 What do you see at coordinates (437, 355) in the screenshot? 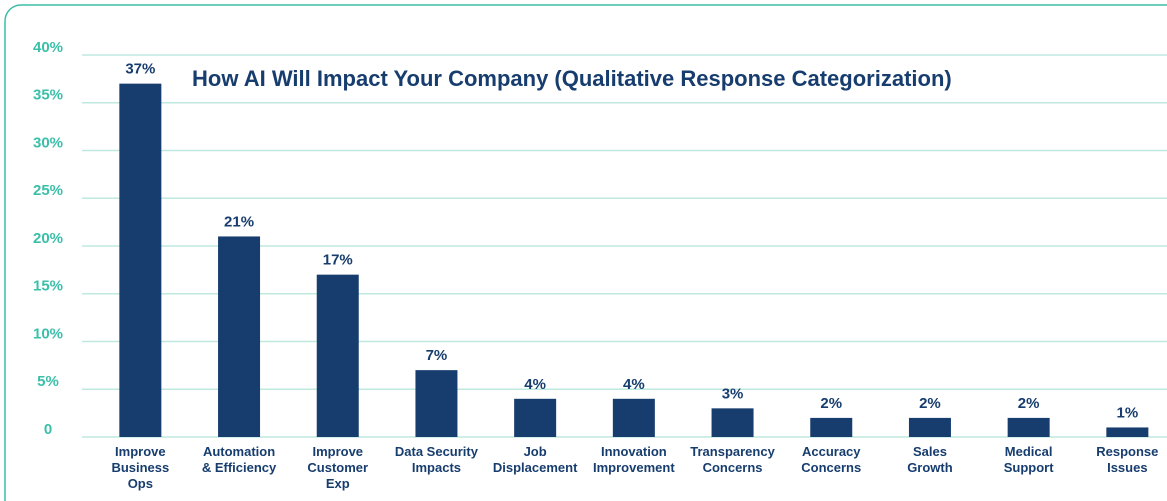
I see `data-label: 7%` at bounding box center [437, 355].